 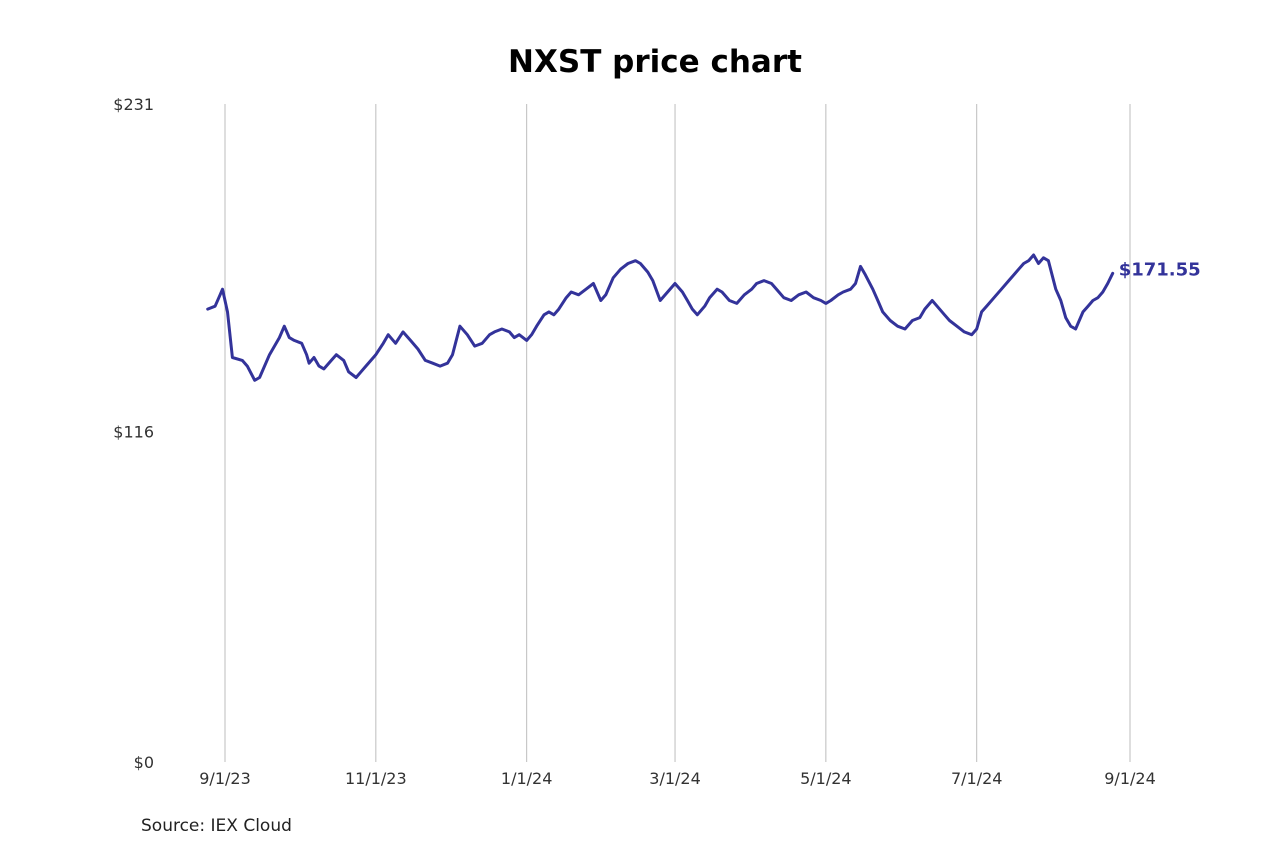 What do you see at coordinates (675, 778) in the screenshot?
I see `x-tick-label: 3/1/24` at bounding box center [675, 778].